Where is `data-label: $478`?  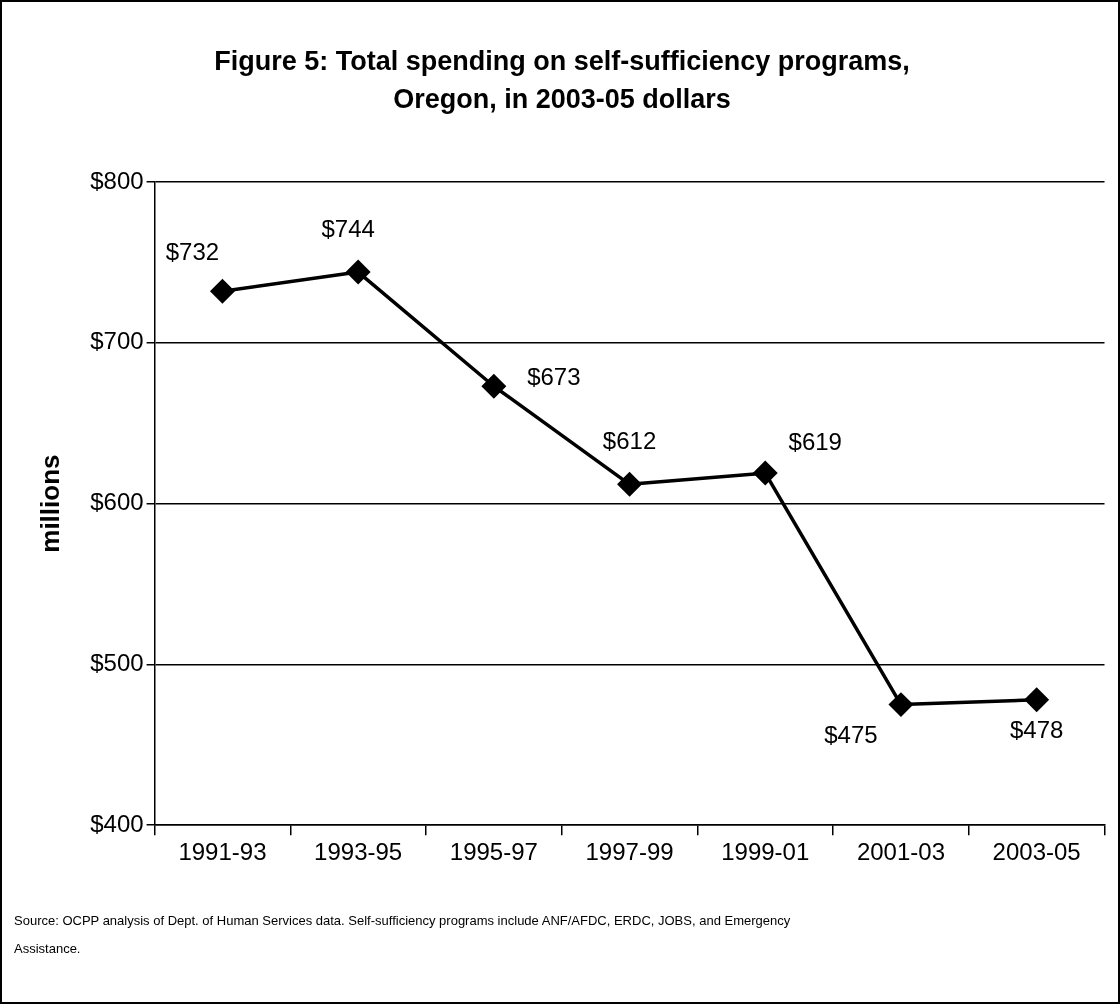 data-label: $478 is located at coordinates (1036, 730).